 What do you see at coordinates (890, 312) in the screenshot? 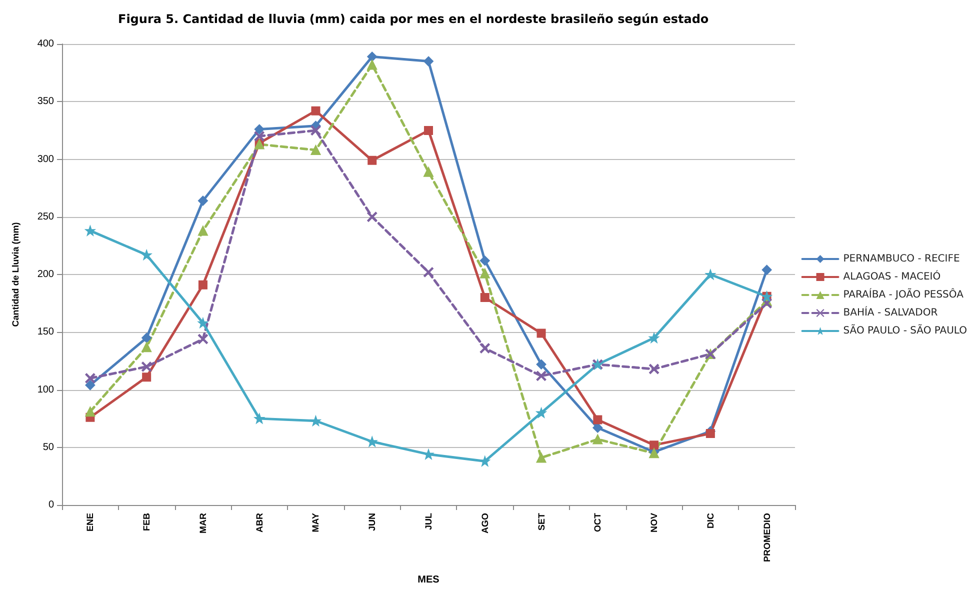
I see `legend-label: BAHÍA - SALVADOR` at bounding box center [890, 312].